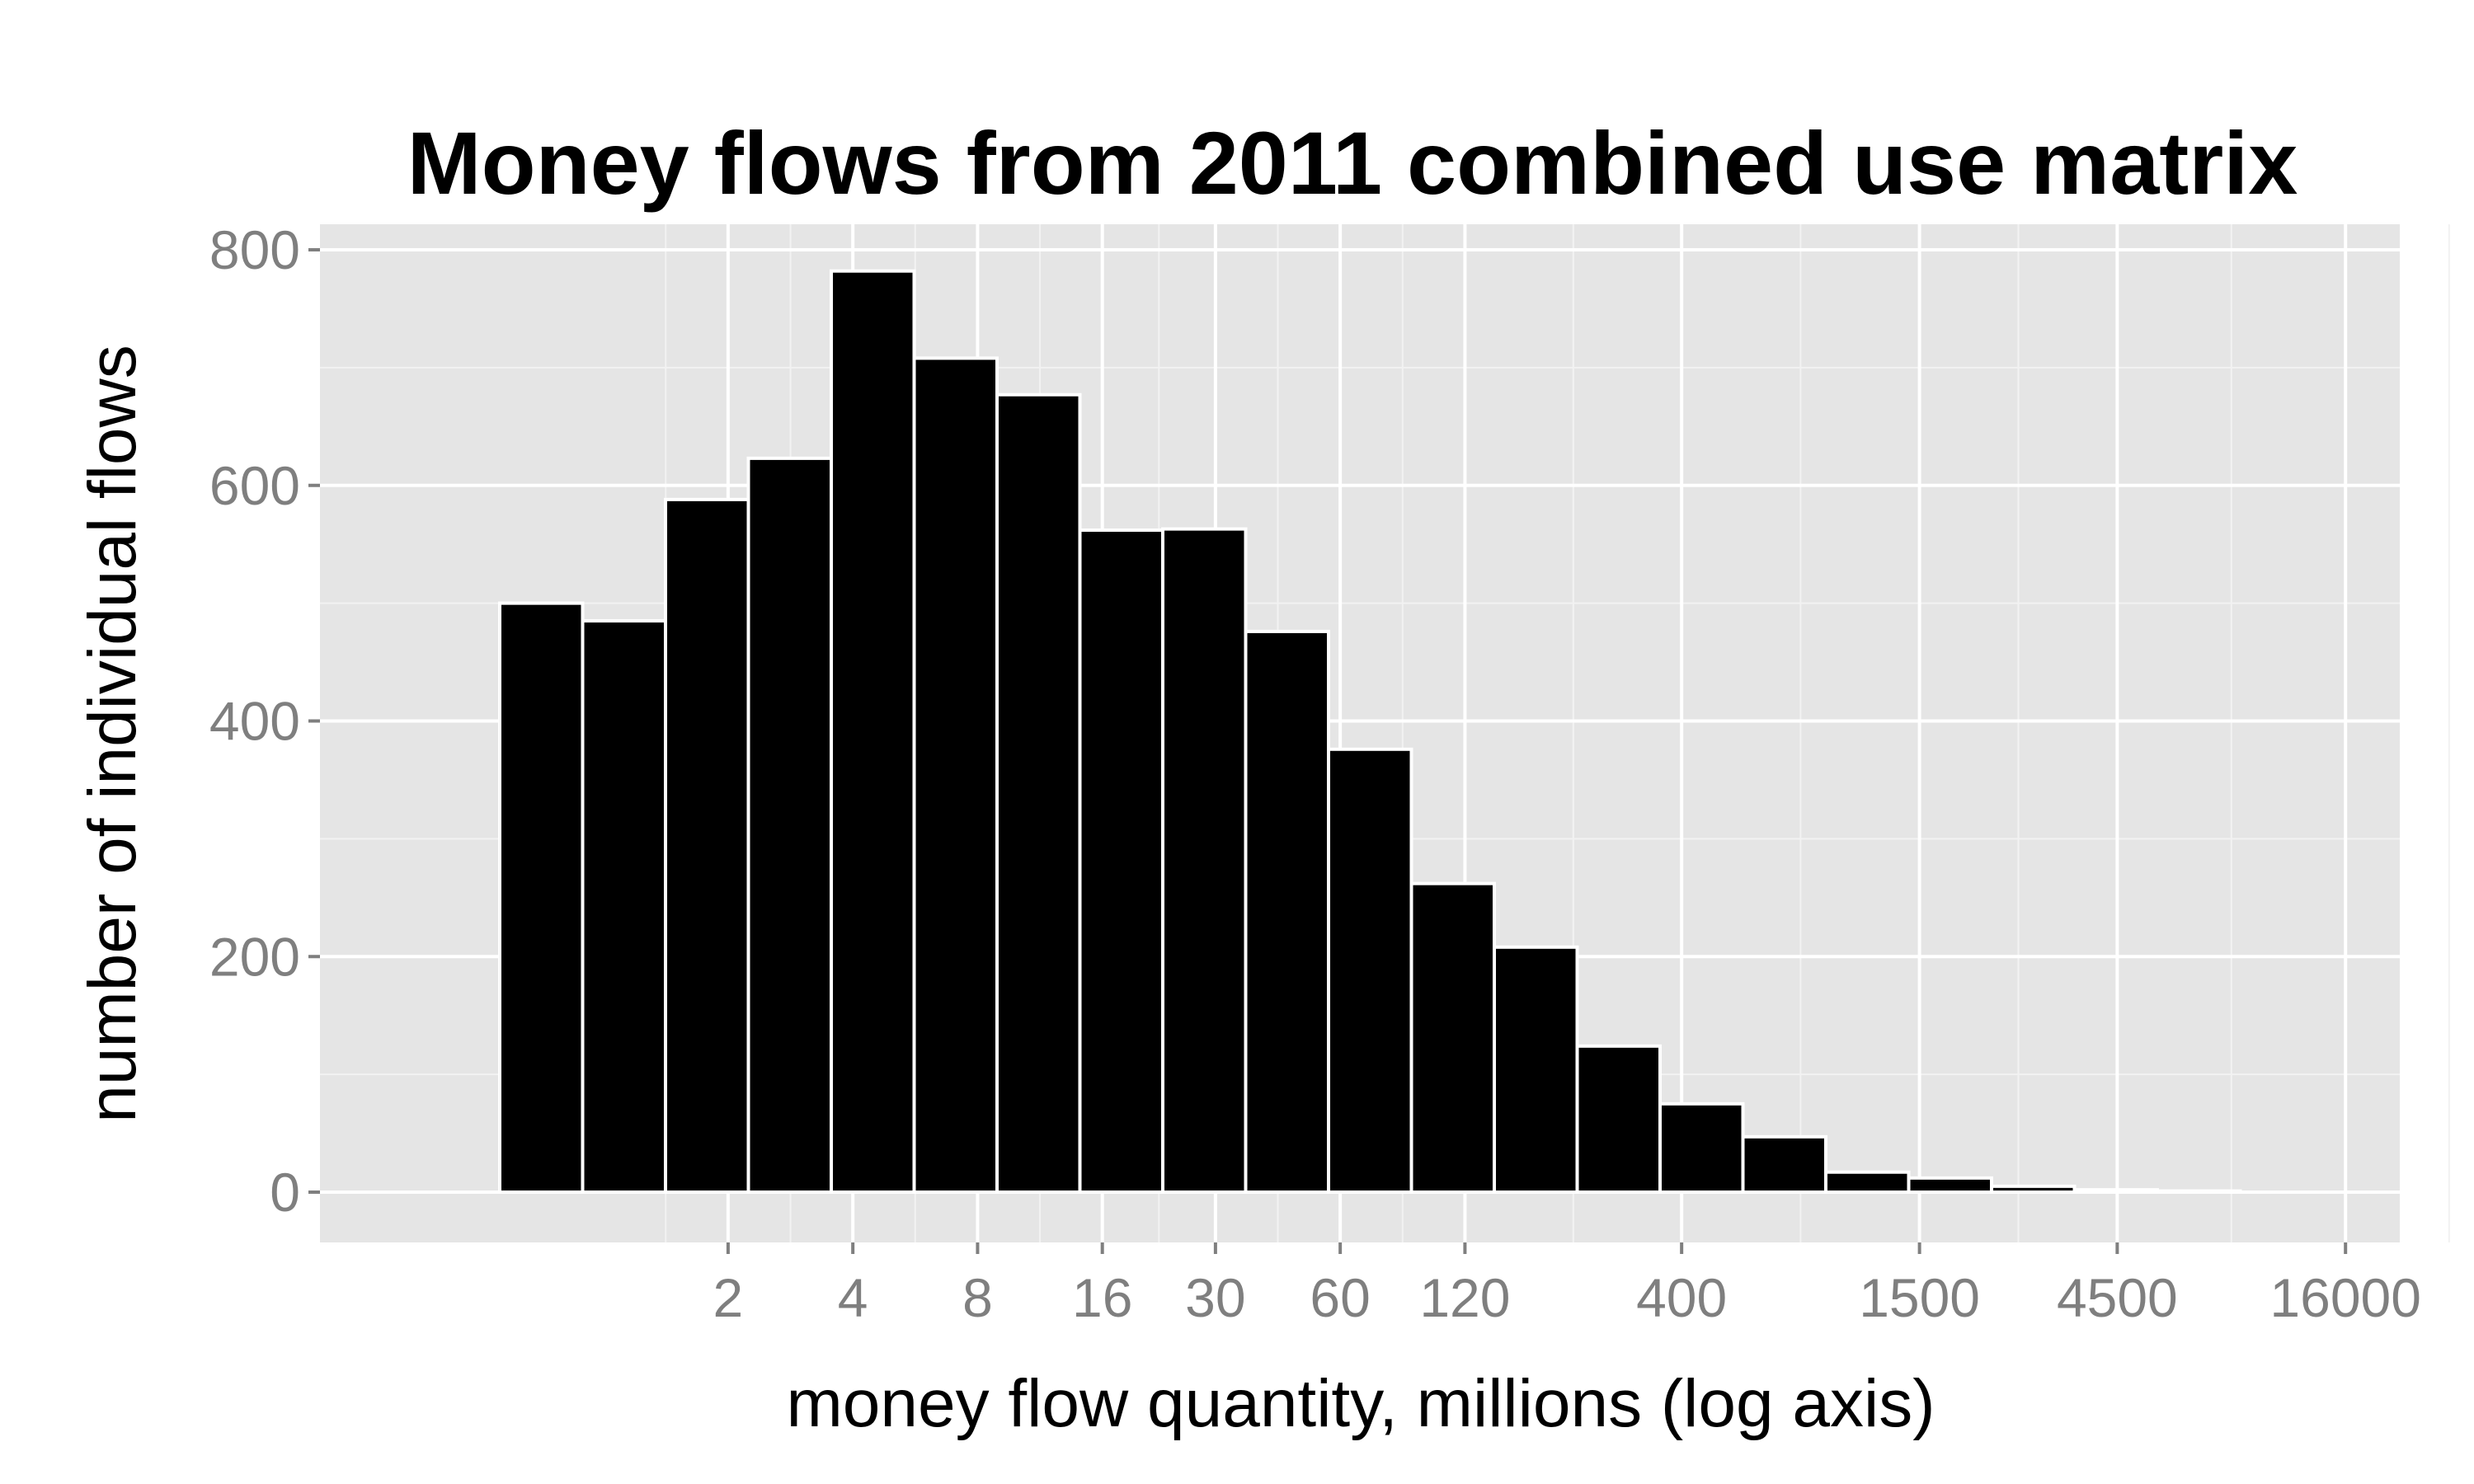 The width and height of the screenshot is (2474, 1484). I want to click on x-tick-label: 2, so click(728, 1297).